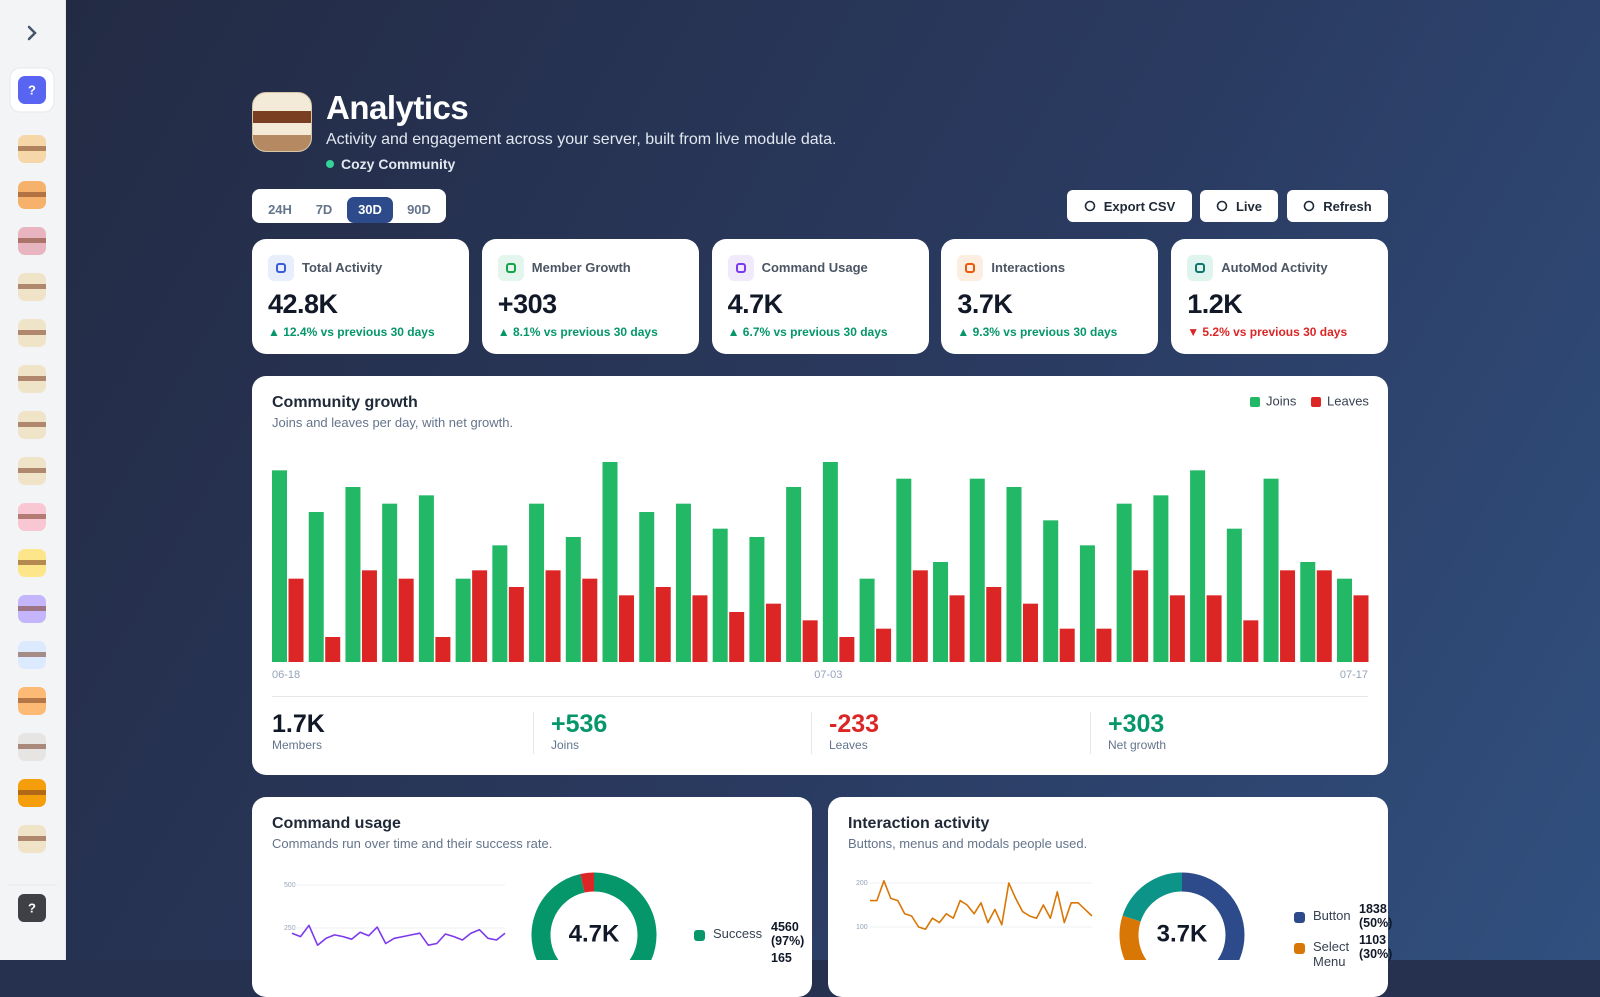  What do you see at coordinates (1129, 206) in the screenshot?
I see `action-button: Export CSV` at bounding box center [1129, 206].